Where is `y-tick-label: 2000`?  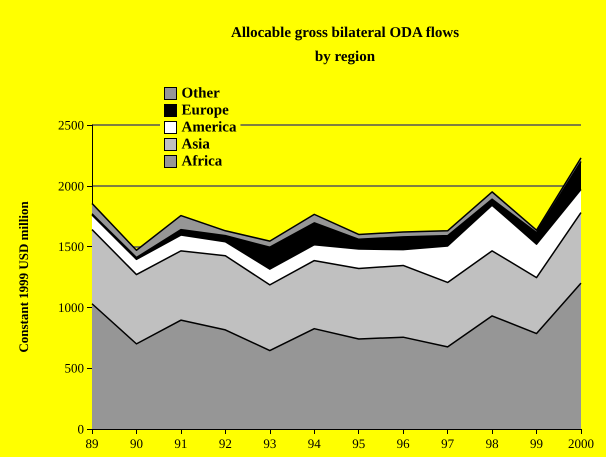 y-tick-label: 2000 is located at coordinates (71, 186).